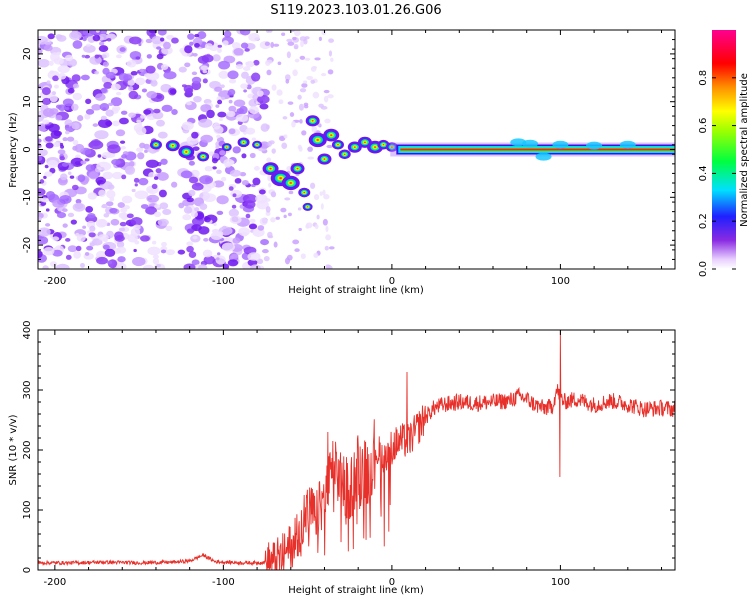 This screenshot has height=600, width=750. What do you see at coordinates (392, 582) in the screenshot?
I see `snr-xtick-label: 0` at bounding box center [392, 582].